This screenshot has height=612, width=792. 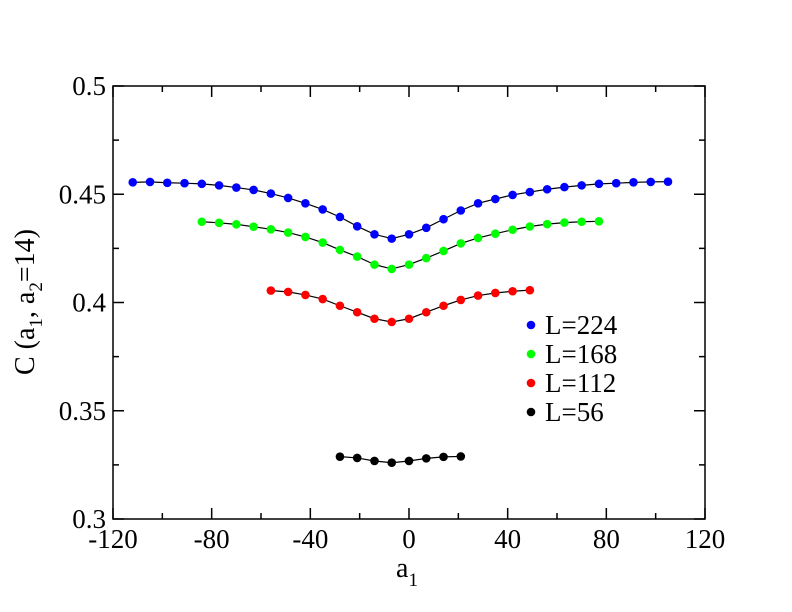 I want to click on y-tick-label: 0.35, so click(x=82, y=411).